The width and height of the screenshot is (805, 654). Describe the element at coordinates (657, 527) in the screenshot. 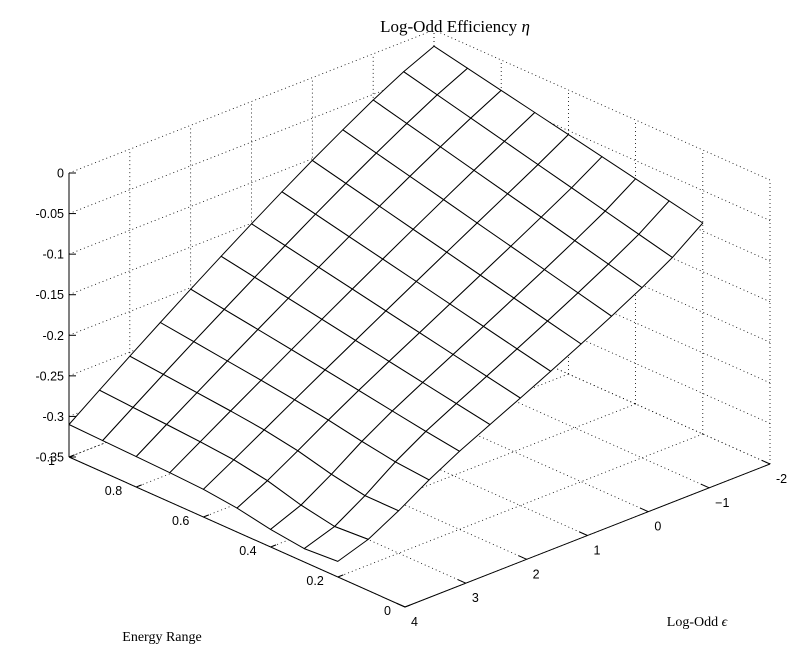

I see `x-tick-label: 0` at that location.